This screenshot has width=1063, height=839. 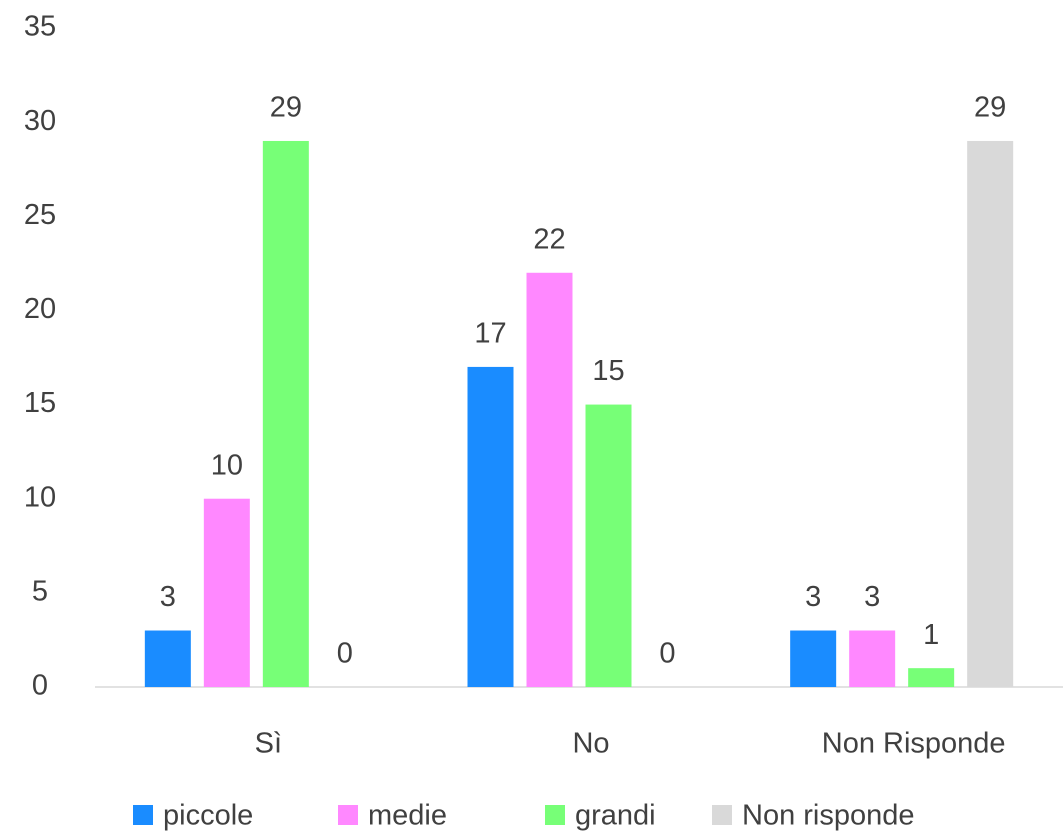 I want to click on y-tick-label: 15, so click(x=40, y=403).